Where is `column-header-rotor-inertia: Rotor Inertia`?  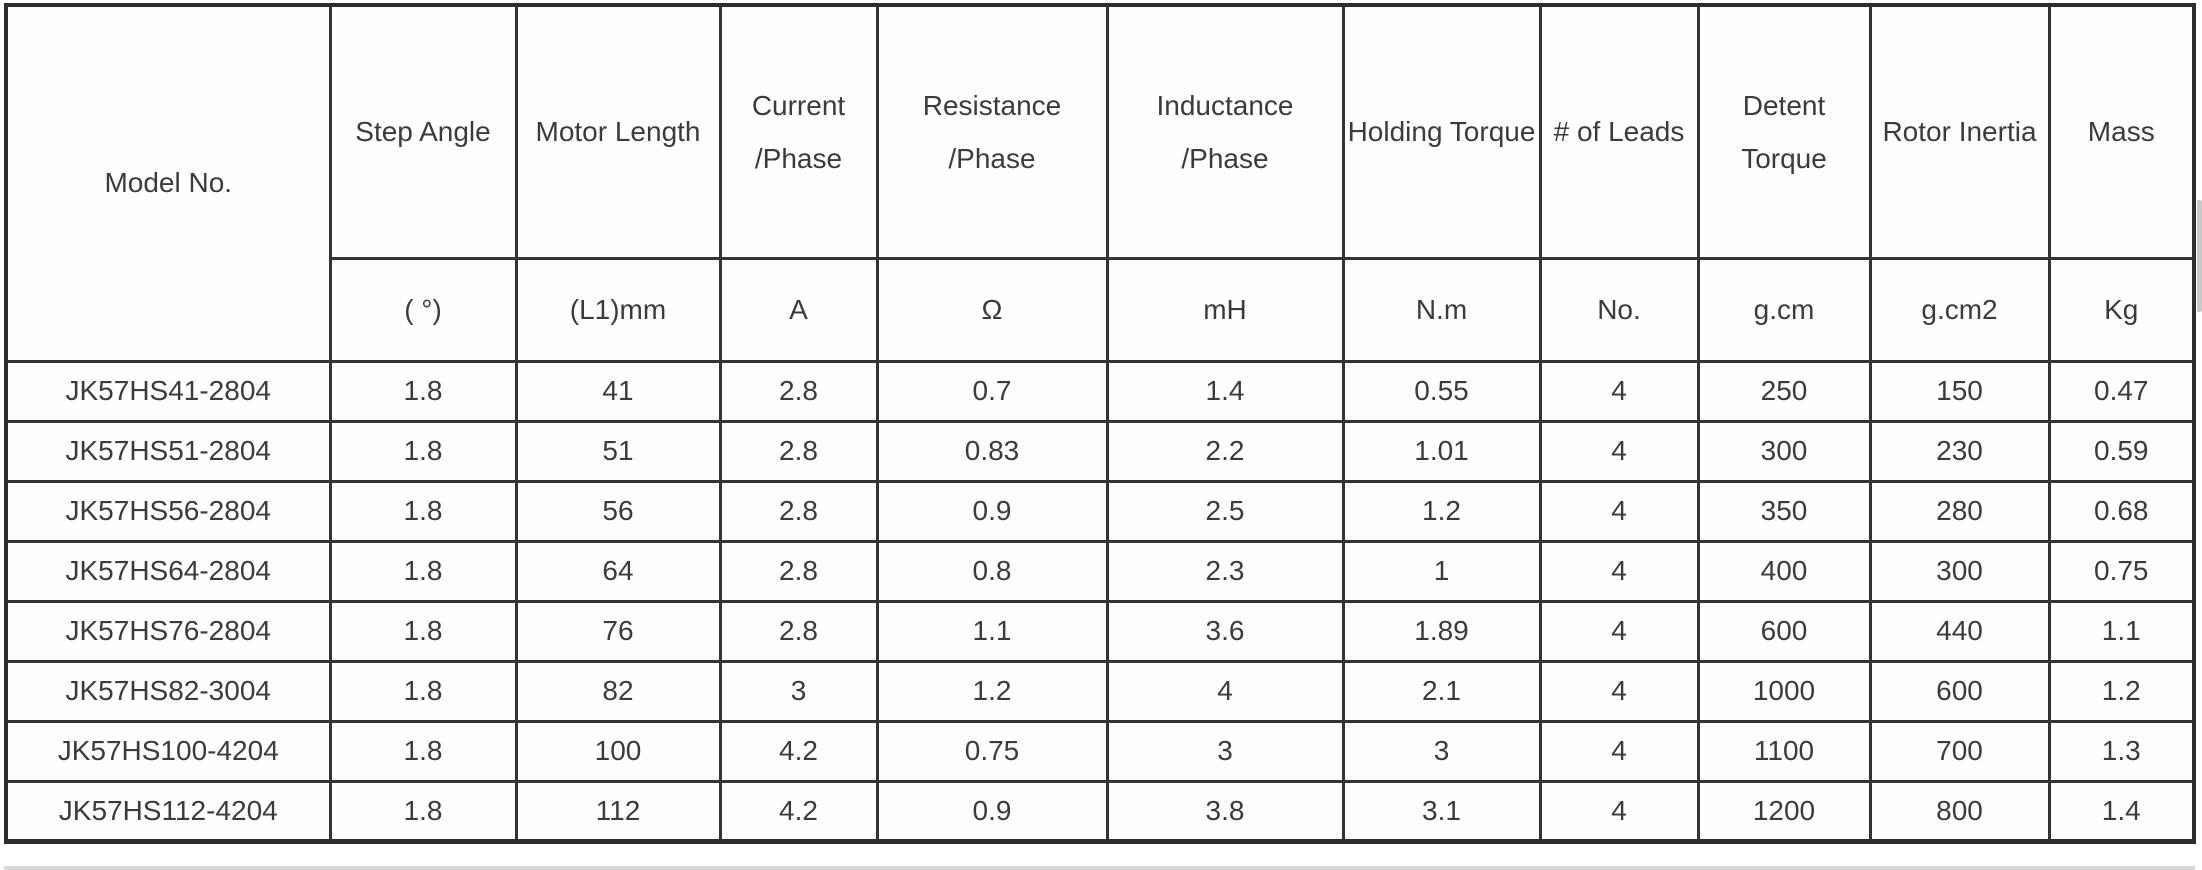 column-header-rotor-inertia: Rotor Inertia is located at coordinates (1959, 131).